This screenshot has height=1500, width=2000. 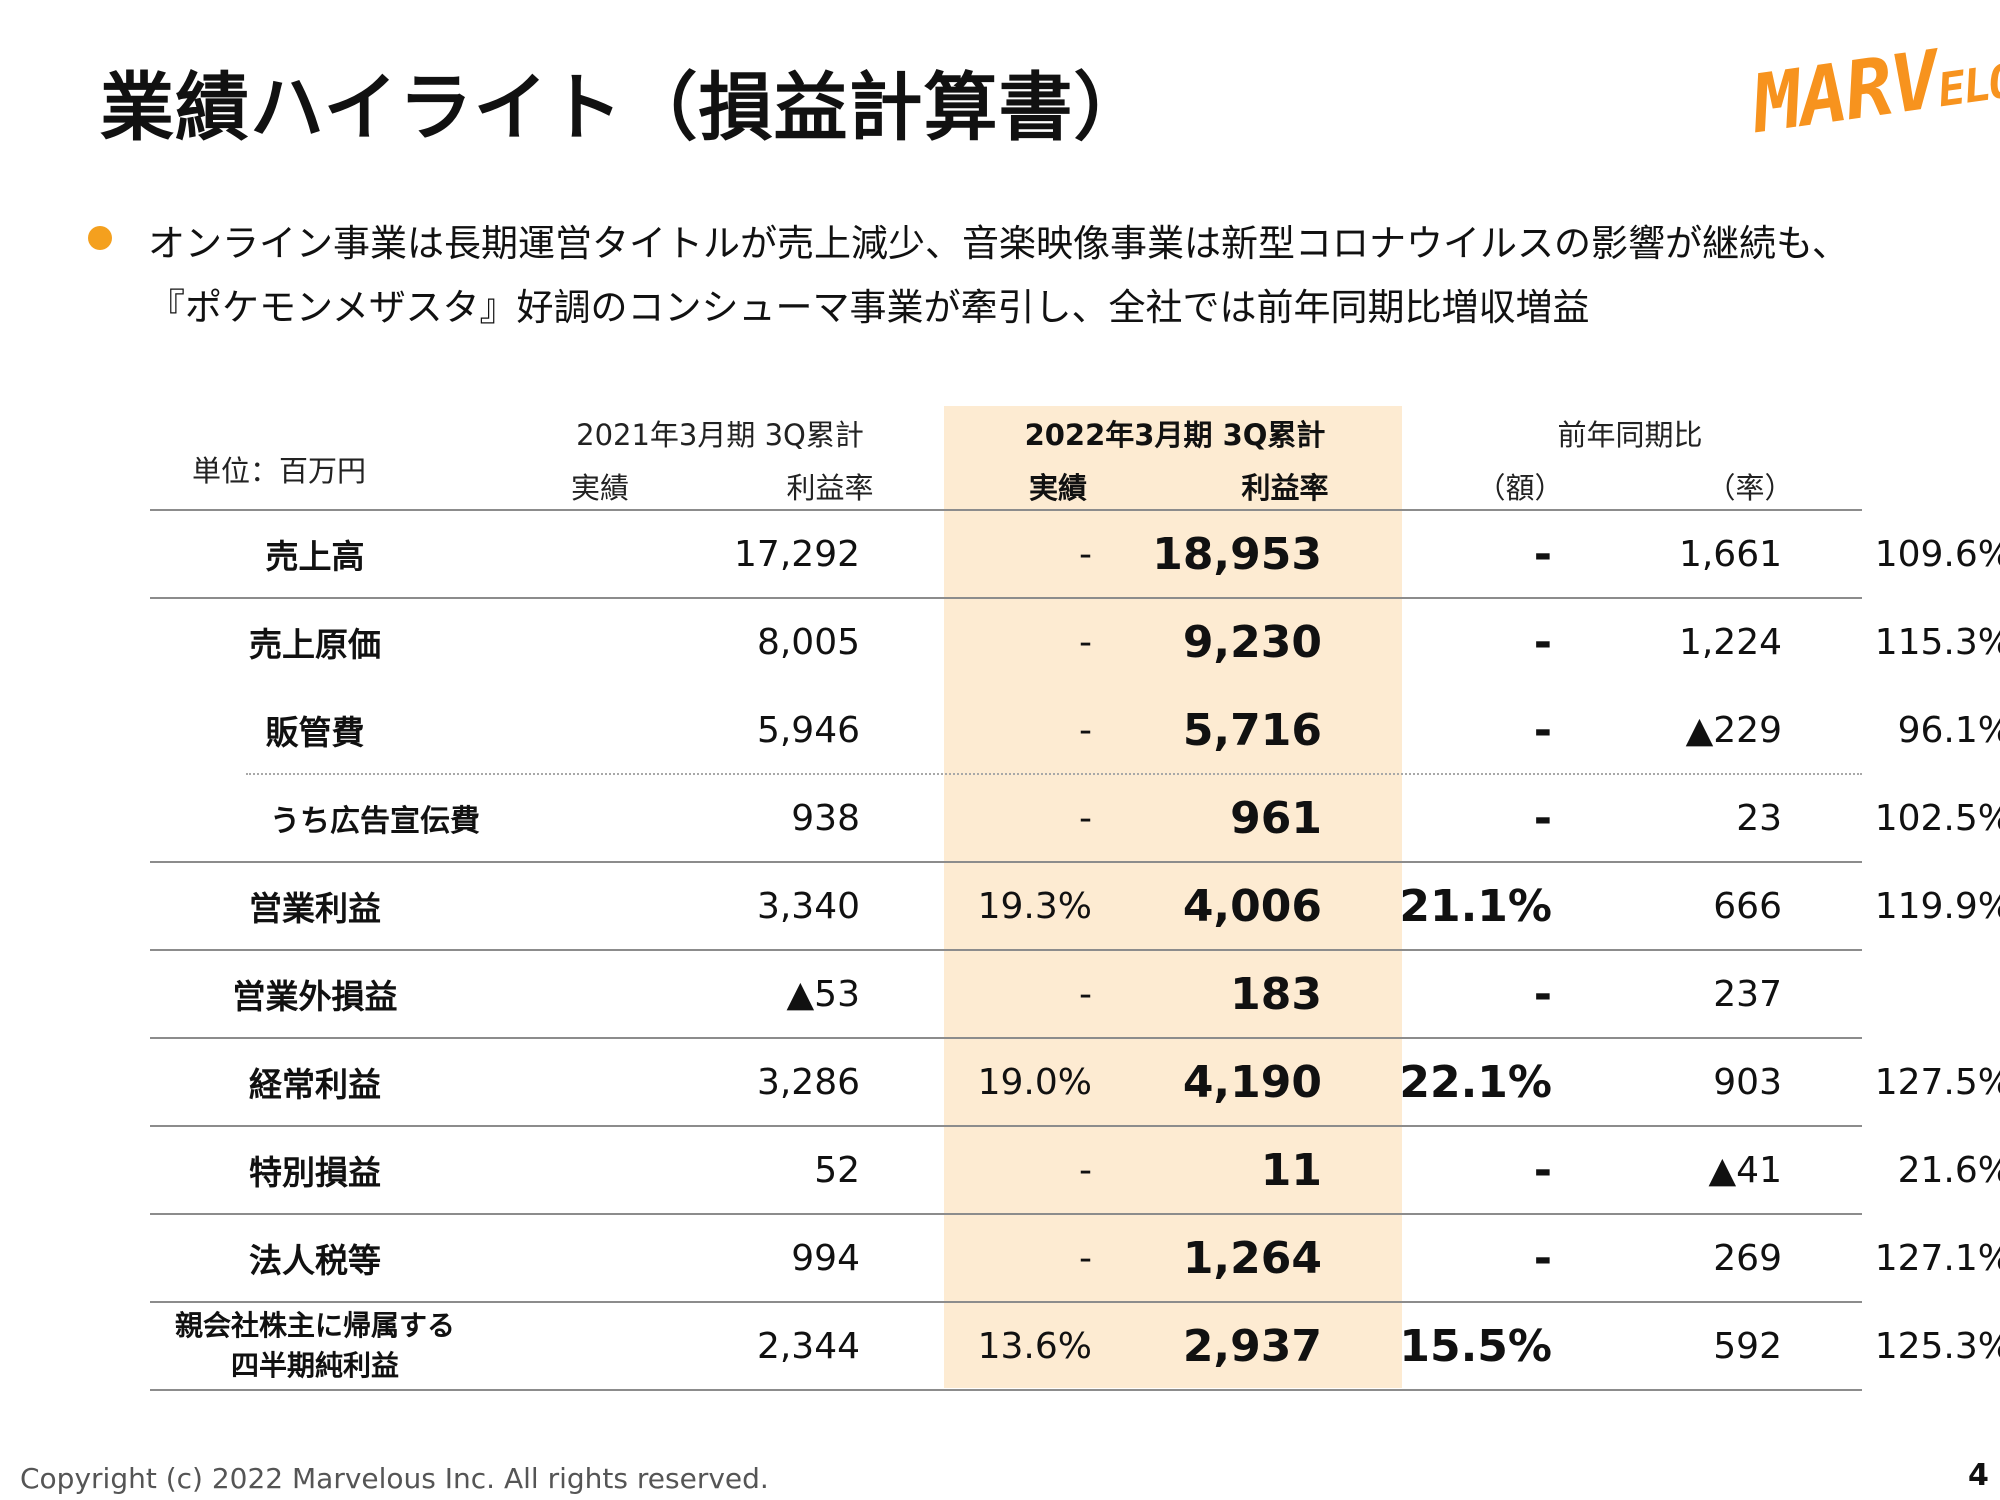 What do you see at coordinates (1252, 1346) in the screenshot?
I see `curr-actual: 2,937` at bounding box center [1252, 1346].